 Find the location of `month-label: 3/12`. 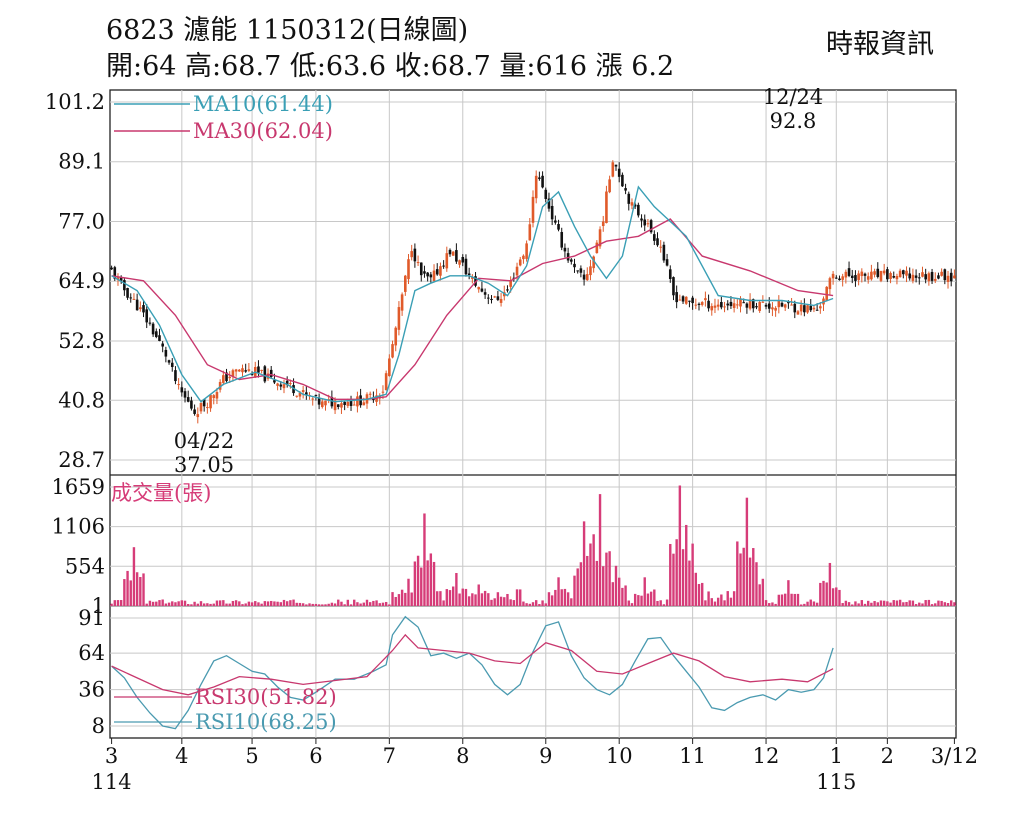

month-label: 3/12 is located at coordinates (954, 756).